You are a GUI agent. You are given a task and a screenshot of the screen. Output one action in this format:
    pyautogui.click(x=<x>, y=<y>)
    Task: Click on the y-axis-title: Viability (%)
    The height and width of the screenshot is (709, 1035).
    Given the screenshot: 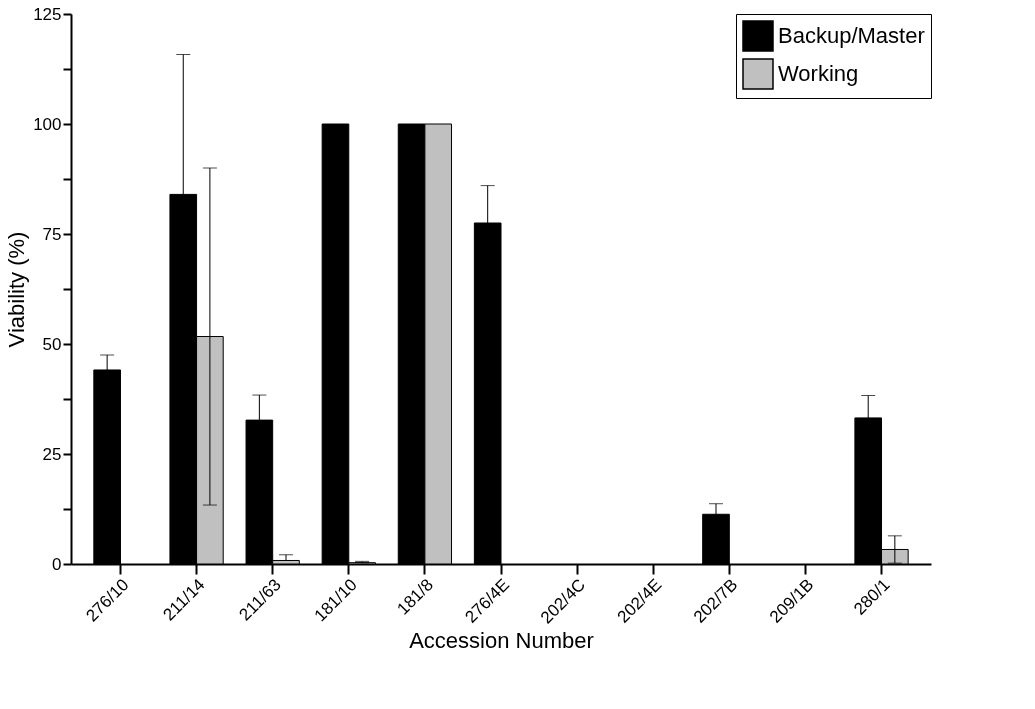 What is the action you would take?
    pyautogui.click(x=17, y=289)
    